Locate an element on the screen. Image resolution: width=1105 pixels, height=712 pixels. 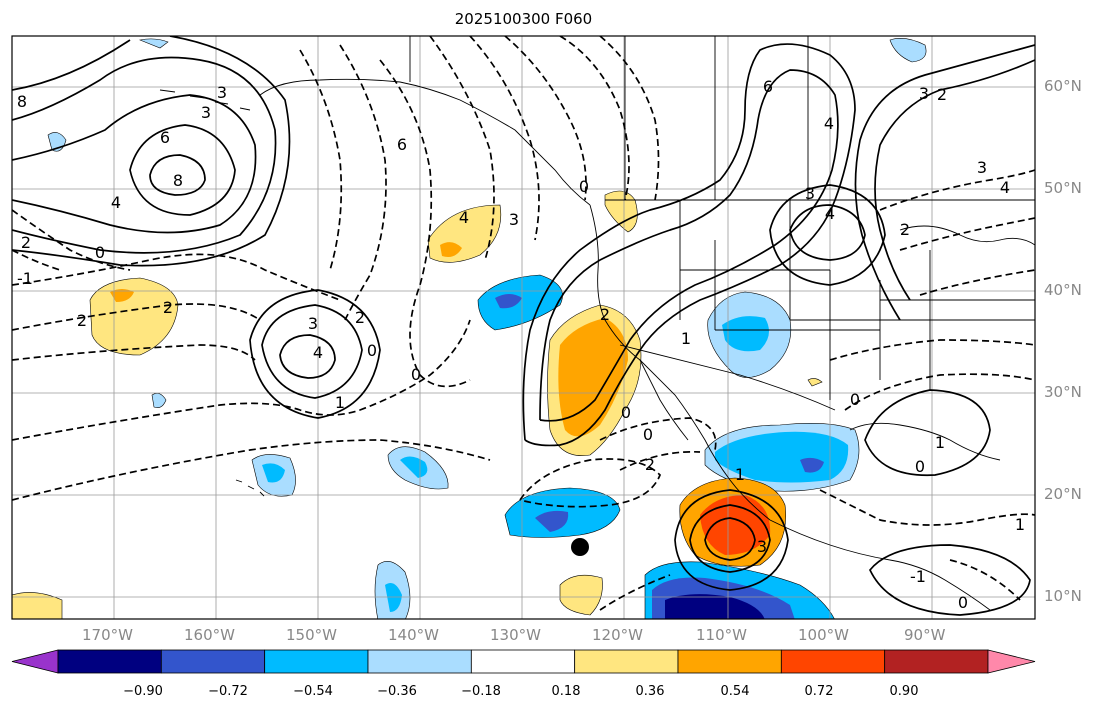
great-lakes is located at coordinates (967, 235).